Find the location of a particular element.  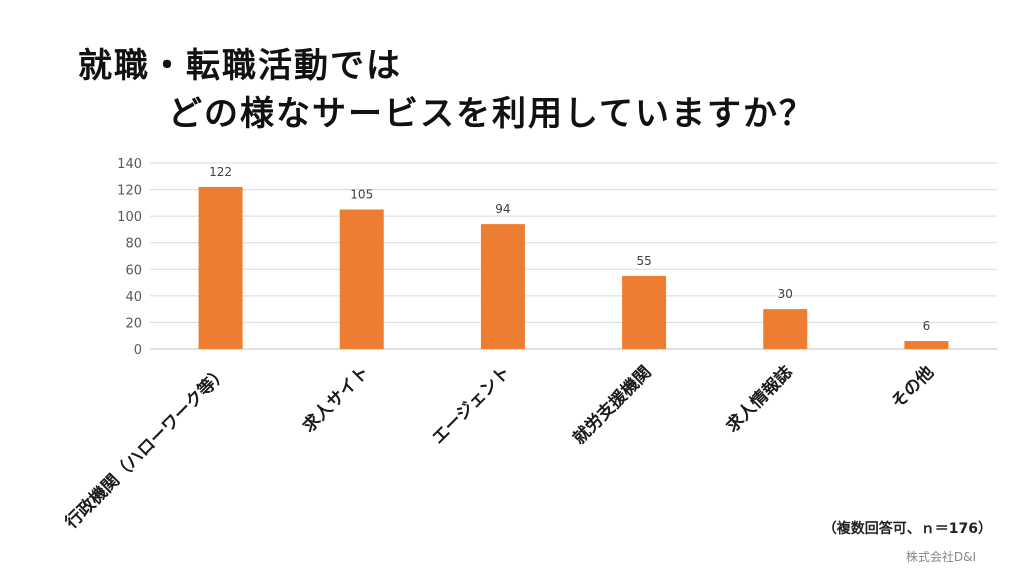

company-credit: 株式会社D&I is located at coordinates (940, 557).